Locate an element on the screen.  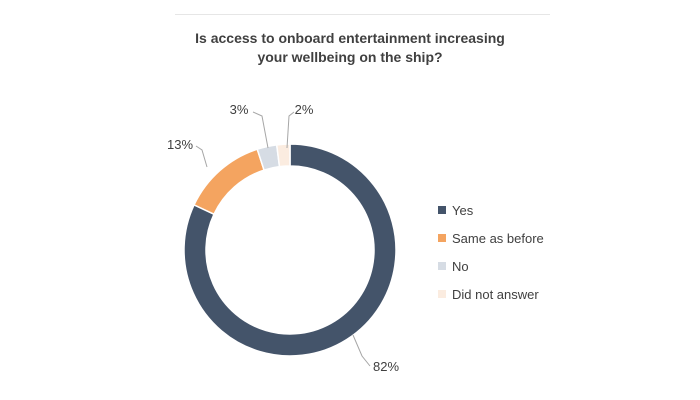
donut-slice-did-not-answer is located at coordinates (283, 155).